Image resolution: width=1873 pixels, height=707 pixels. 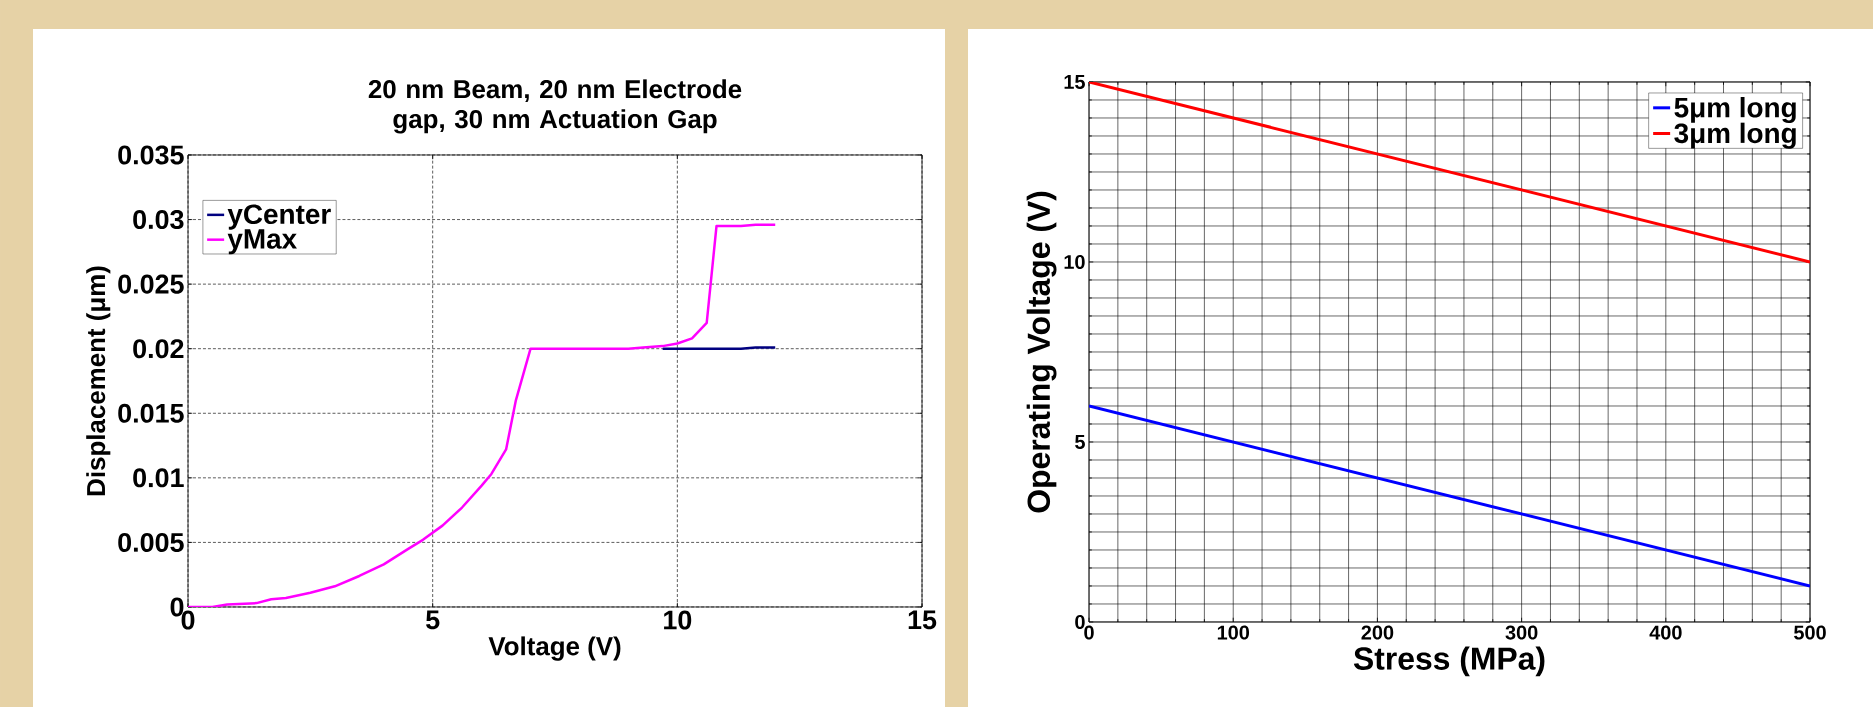 What do you see at coordinates (1810, 632) in the screenshot?
I see `x-tick-label: 500` at bounding box center [1810, 632].